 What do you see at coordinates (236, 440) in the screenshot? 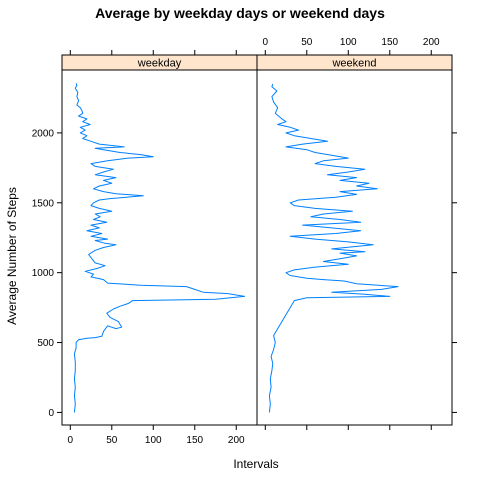
I see `x-tick-label-bottom: 200` at bounding box center [236, 440].